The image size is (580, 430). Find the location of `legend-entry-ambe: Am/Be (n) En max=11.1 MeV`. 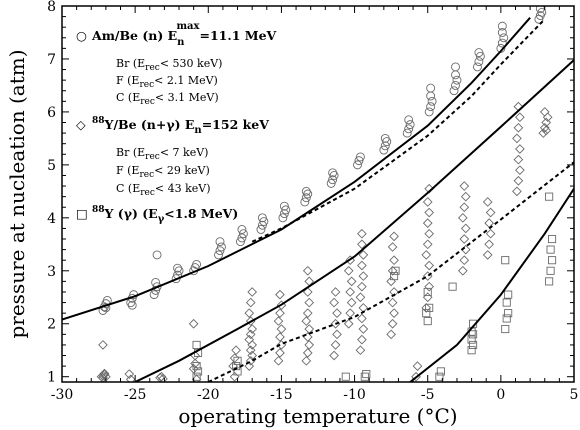

legend-entry-ambe: Am/Be (n) En max=11.1 MeV is located at coordinates (184, 34).